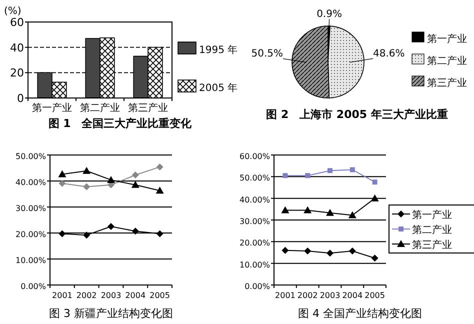  Describe the element at coordinates (148, 108) in the screenshot. I see `x-tick-label: 第三产业` at that location.